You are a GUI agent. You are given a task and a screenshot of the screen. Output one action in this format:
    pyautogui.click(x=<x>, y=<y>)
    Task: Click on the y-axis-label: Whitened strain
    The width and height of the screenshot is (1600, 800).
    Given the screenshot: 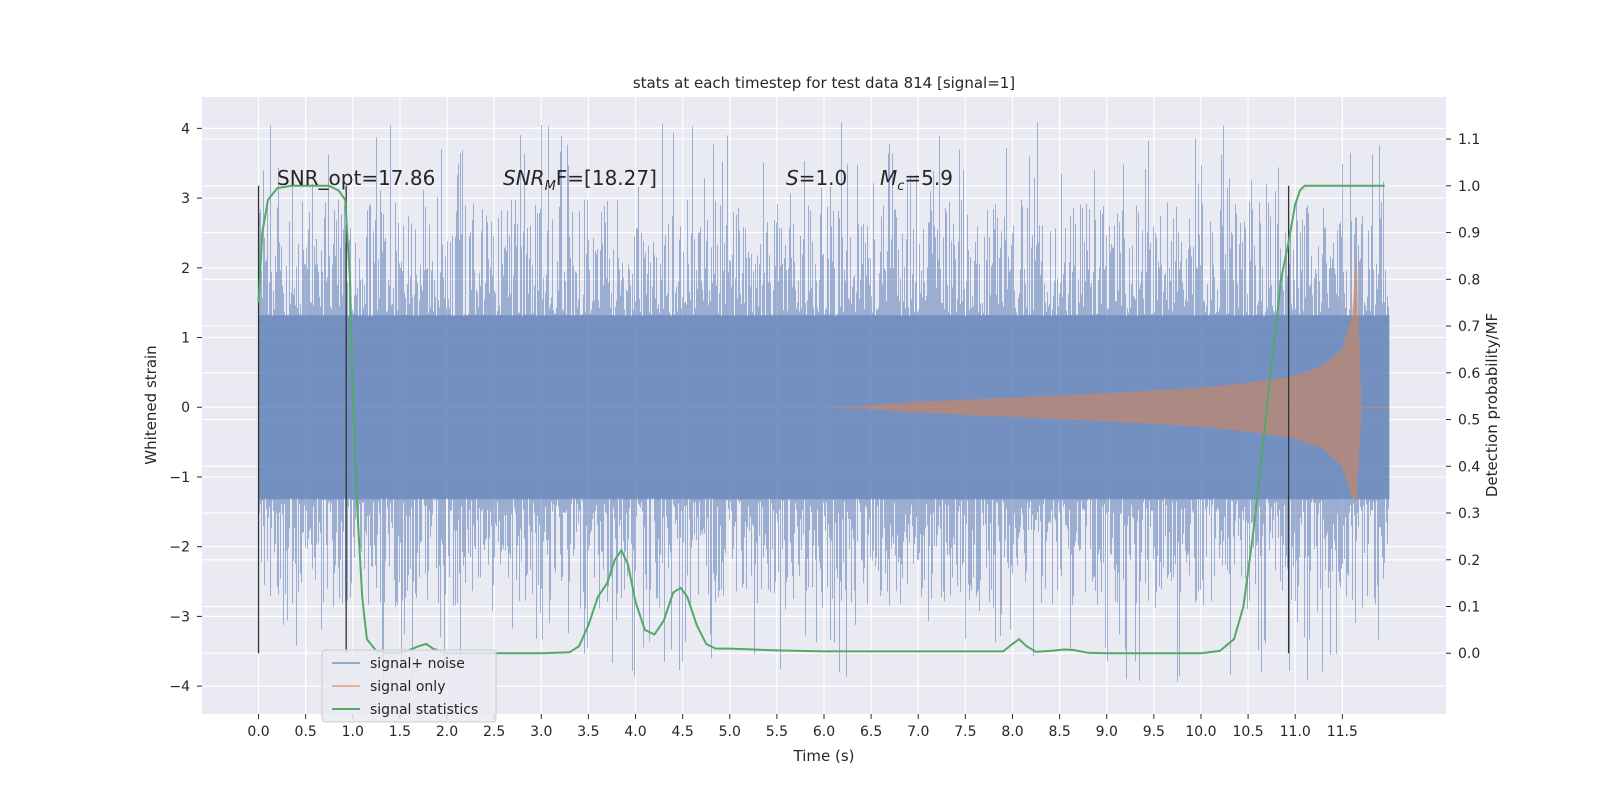 What is the action you would take?
    pyautogui.click(x=151, y=404)
    